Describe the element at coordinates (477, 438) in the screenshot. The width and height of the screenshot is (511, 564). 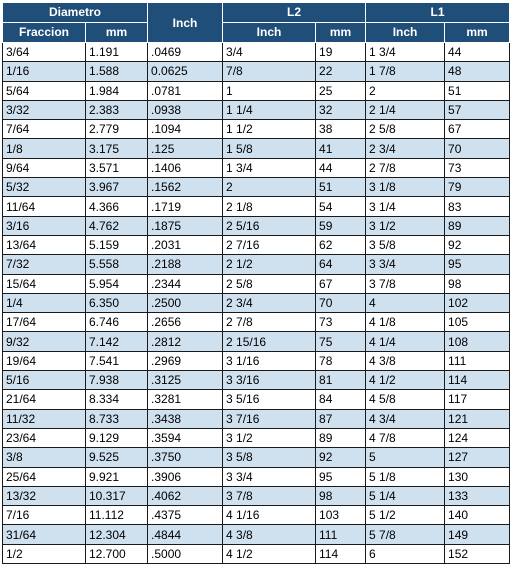
I see `cell-l1-mm: 124` at that location.